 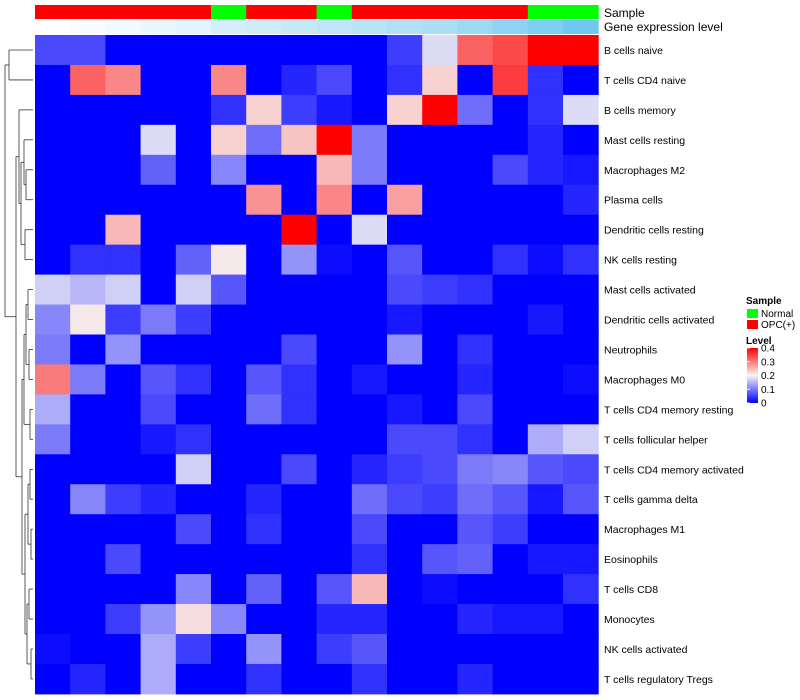 What do you see at coordinates (656, 440) in the screenshot?
I see `row-label: T cells follicular helper` at bounding box center [656, 440].